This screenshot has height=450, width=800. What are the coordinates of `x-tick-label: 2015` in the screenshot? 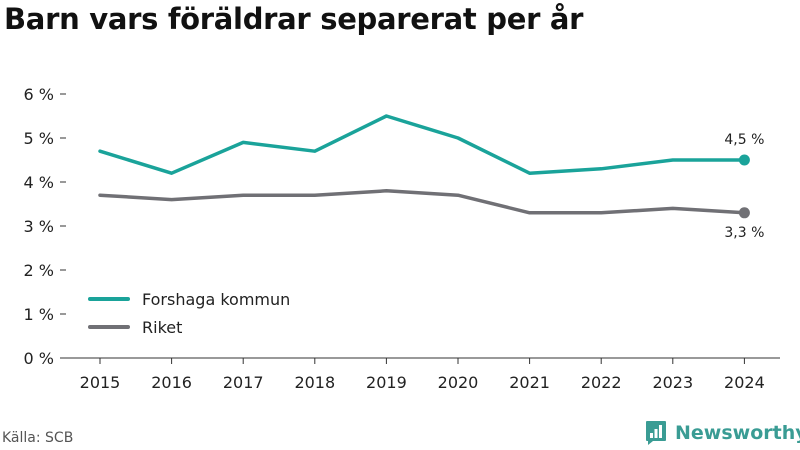 It's located at (100, 382).